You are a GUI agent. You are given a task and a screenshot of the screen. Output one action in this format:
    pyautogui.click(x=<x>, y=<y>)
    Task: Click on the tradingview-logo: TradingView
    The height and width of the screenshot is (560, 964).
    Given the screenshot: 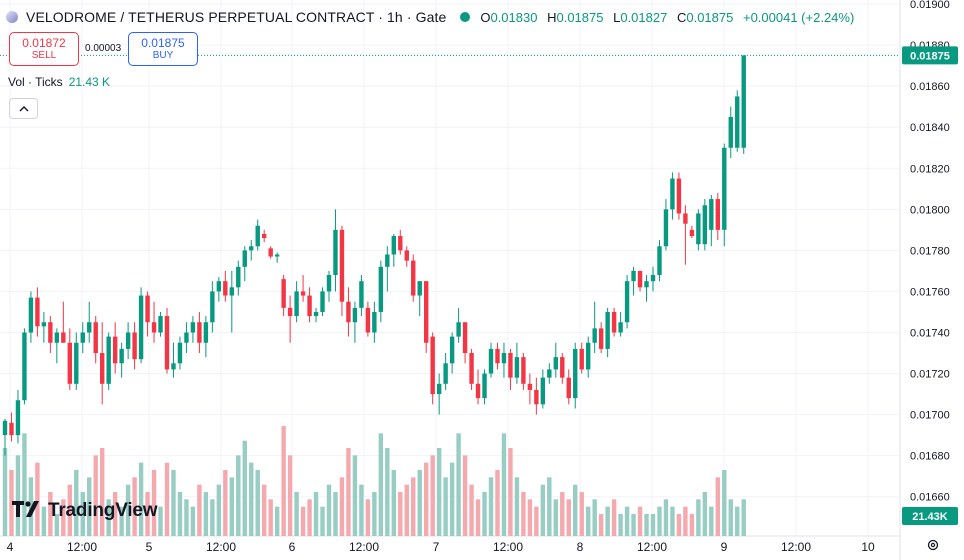 What is the action you would take?
    pyautogui.click(x=85, y=511)
    